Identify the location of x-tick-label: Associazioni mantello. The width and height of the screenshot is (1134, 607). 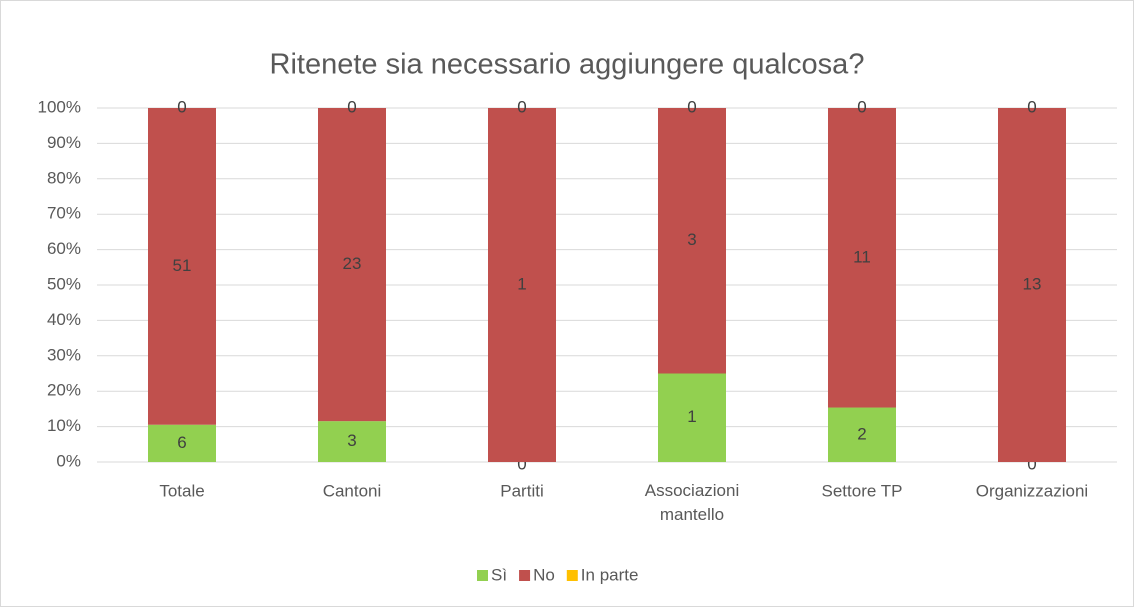
(692, 502).